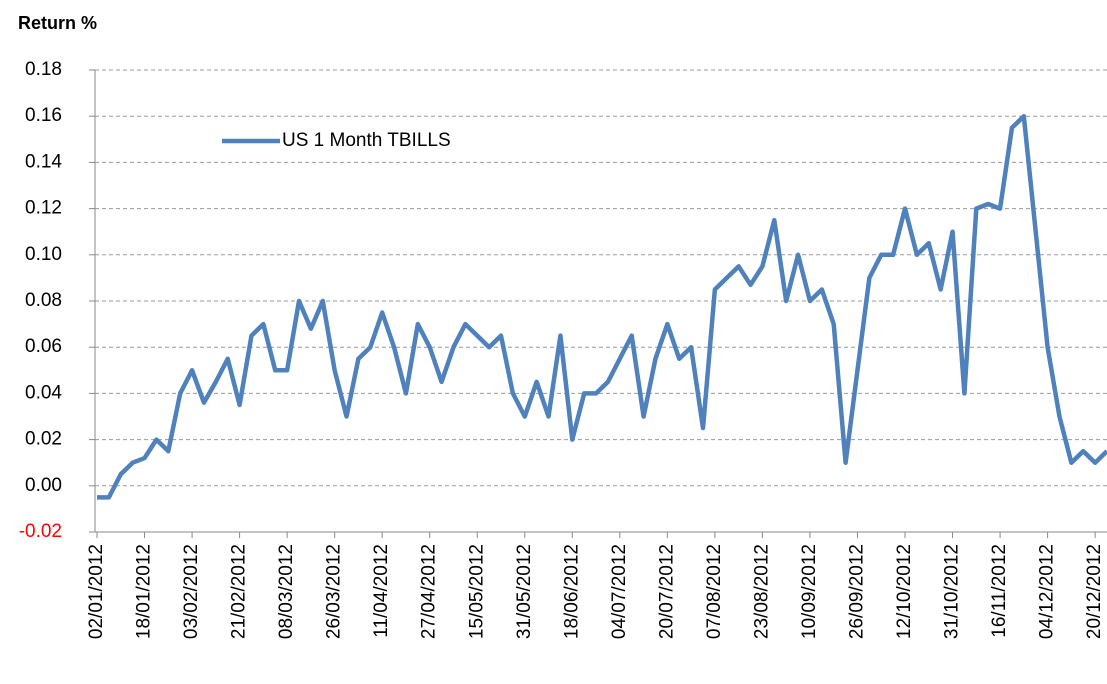 This screenshot has height=684, width=1107. I want to click on y-axis-label: Return %, so click(57, 23).